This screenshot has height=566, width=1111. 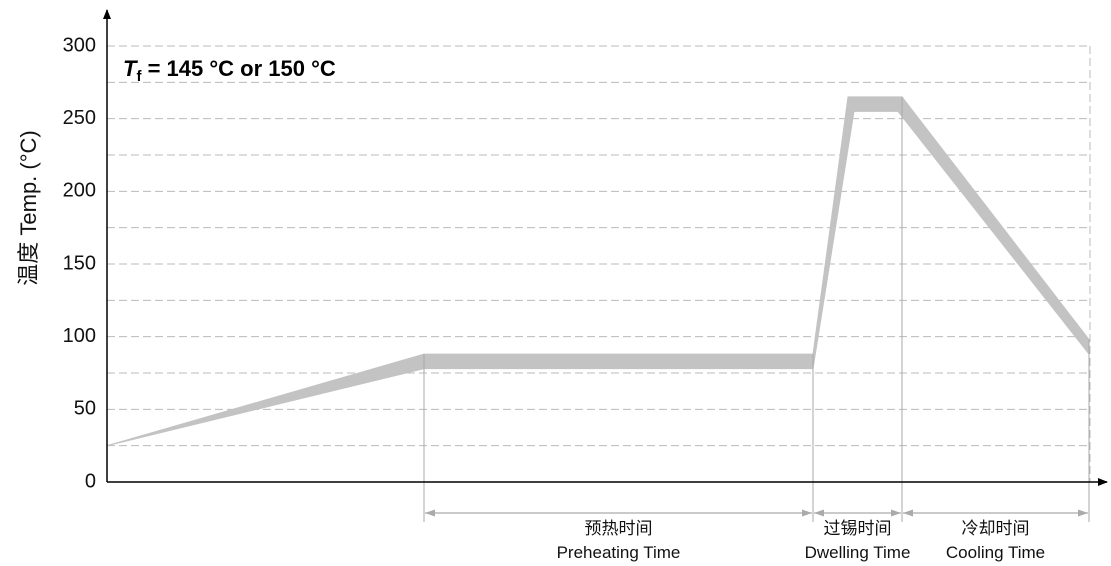 I want to click on phase-label-cn: 过锡时间, so click(x=858, y=528).